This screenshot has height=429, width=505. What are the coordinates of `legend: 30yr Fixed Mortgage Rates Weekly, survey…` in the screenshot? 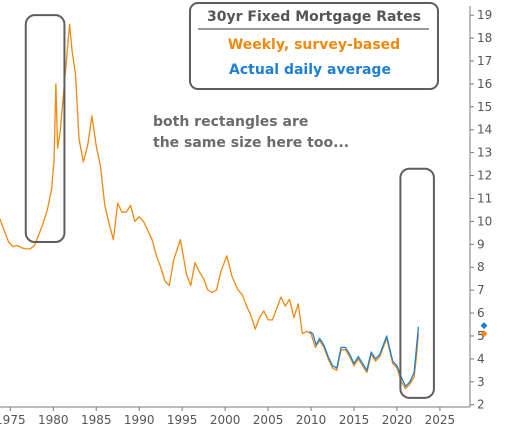 It's located at (314, 46).